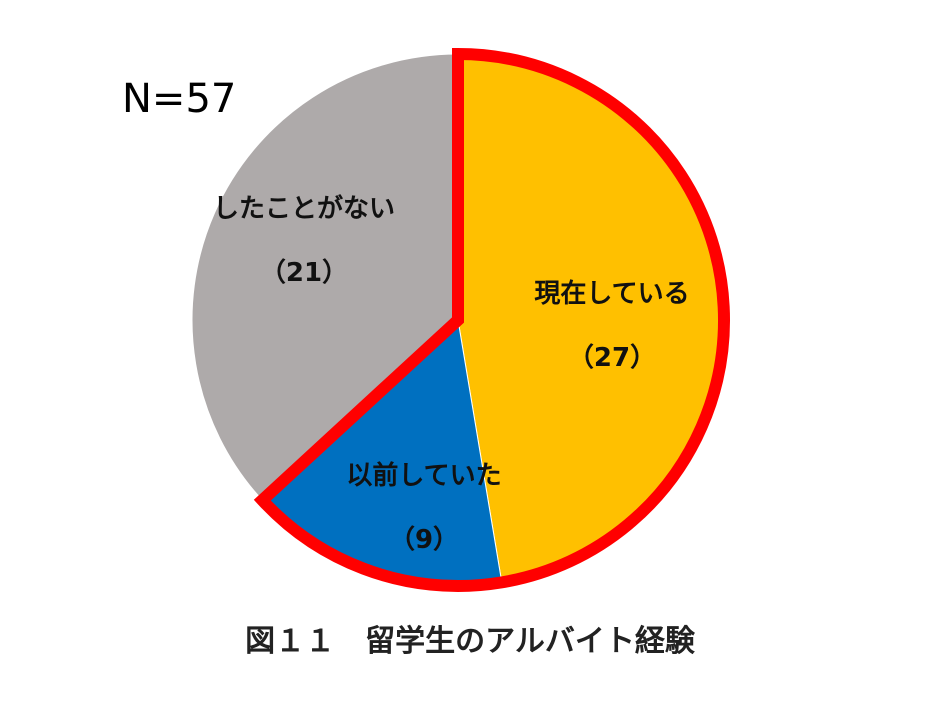 Image resolution: width=947 pixels, height=701 pixels. I want to click on slice-label-current: 現在している, so click(611, 294).